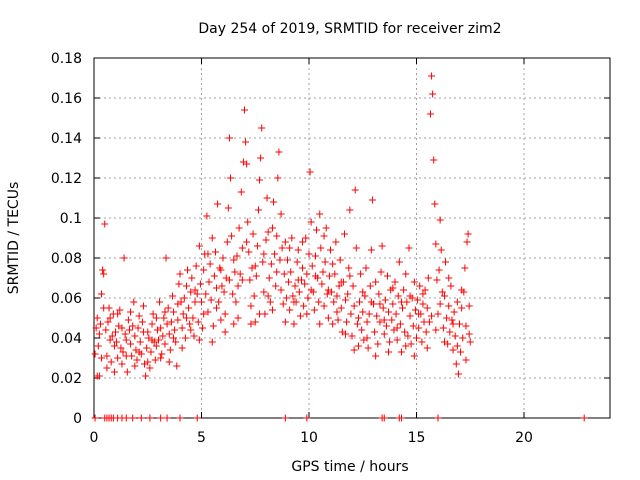  Describe the element at coordinates (309, 438) in the screenshot. I see `x-tick-label: 10` at that location.